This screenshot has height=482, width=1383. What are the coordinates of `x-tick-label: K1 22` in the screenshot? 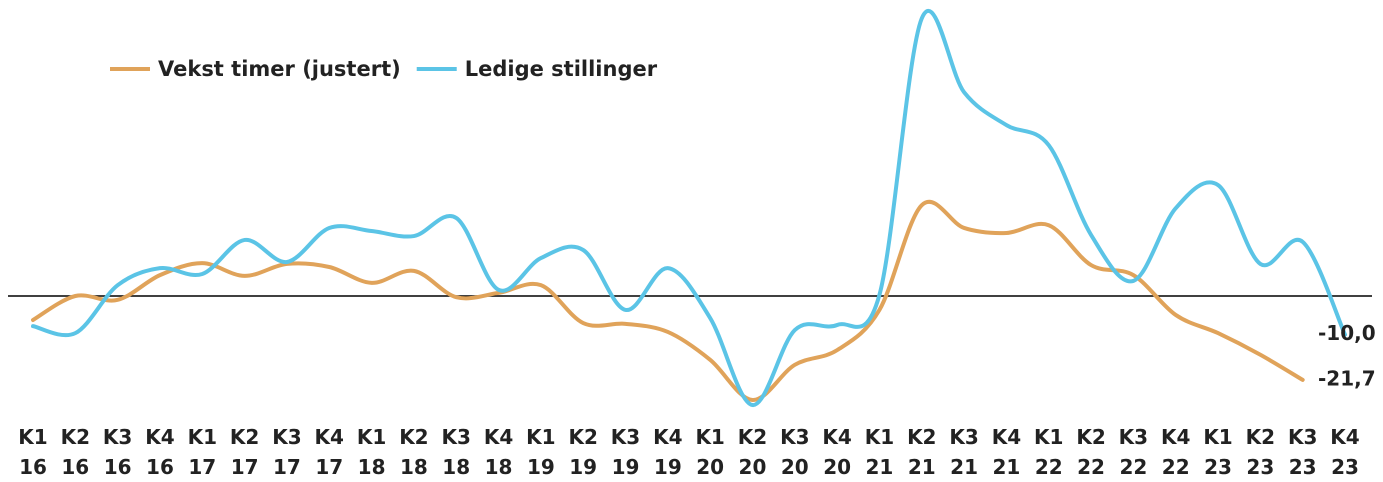 It's located at (1048, 452).